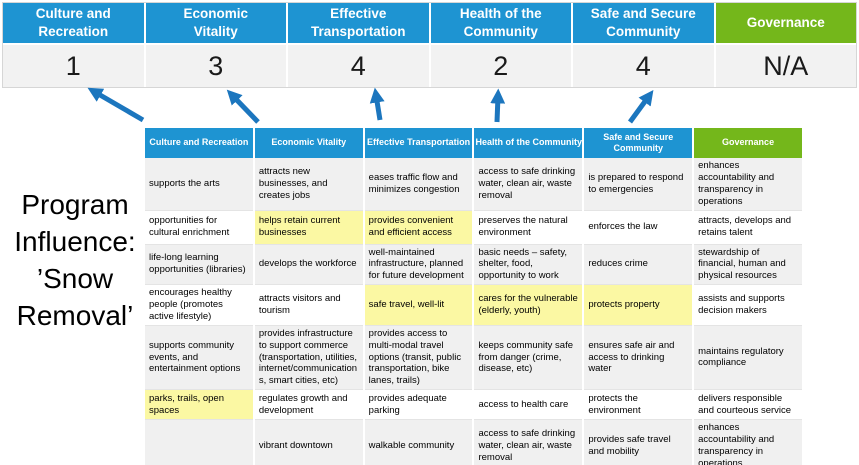 The height and width of the screenshot is (465, 859). What do you see at coordinates (308, 265) in the screenshot?
I see `matrix-cell: develops the workforce` at bounding box center [308, 265].